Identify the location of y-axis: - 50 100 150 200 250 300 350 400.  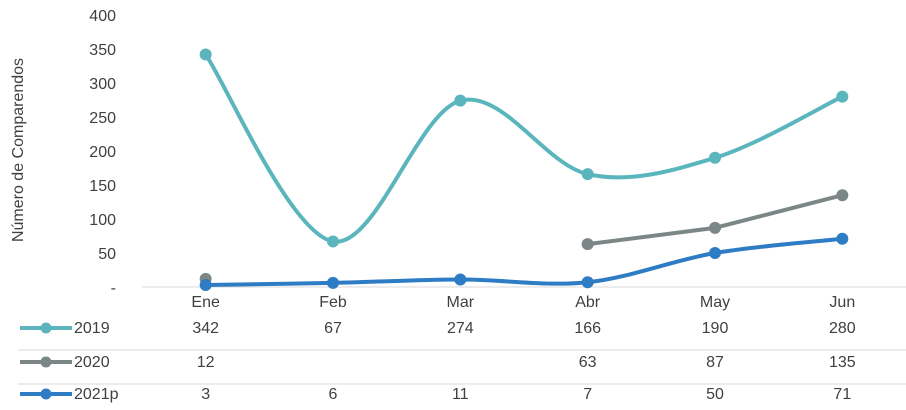
(102, 152).